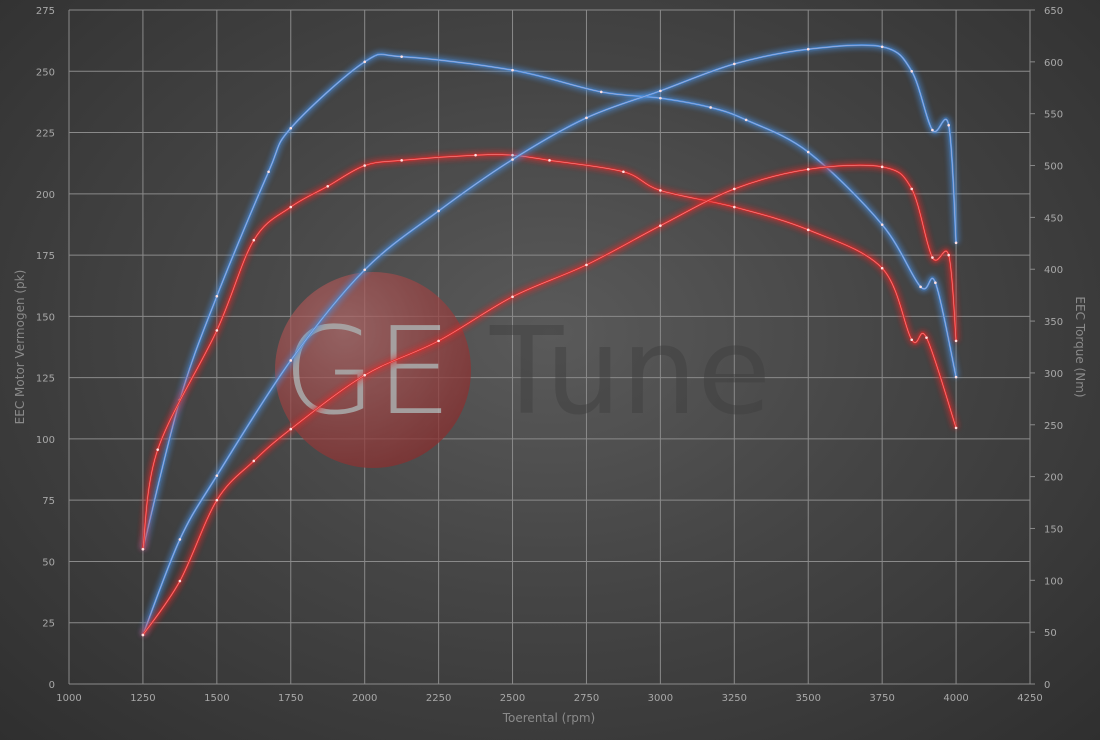 Image resolution: width=1100 pixels, height=740 pixels. I want to click on y2-tick-label: 0, so click(1047, 685).